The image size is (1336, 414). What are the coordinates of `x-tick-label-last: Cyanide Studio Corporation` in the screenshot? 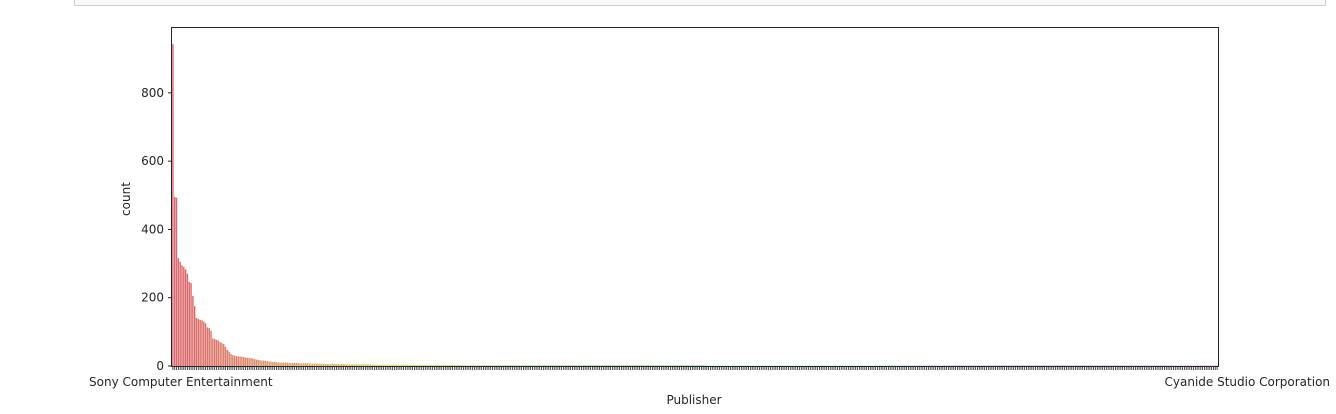 It's located at (1248, 382).